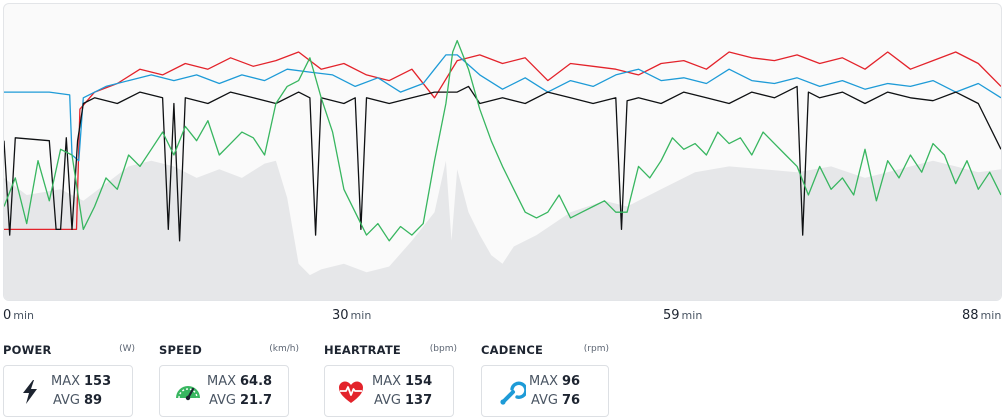 This screenshot has height=419, width=1006. Describe the element at coordinates (545, 351) in the screenshot. I see `metric-header: CADENCE (rpm)` at that location.